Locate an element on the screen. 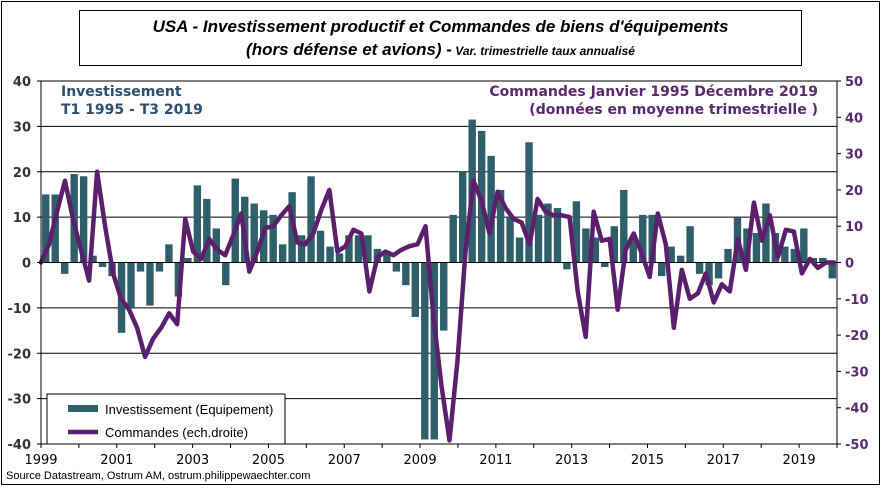 Image resolution: width=883 pixels, height=488 pixels. legend-swatch-investissement is located at coordinates (83, 408).